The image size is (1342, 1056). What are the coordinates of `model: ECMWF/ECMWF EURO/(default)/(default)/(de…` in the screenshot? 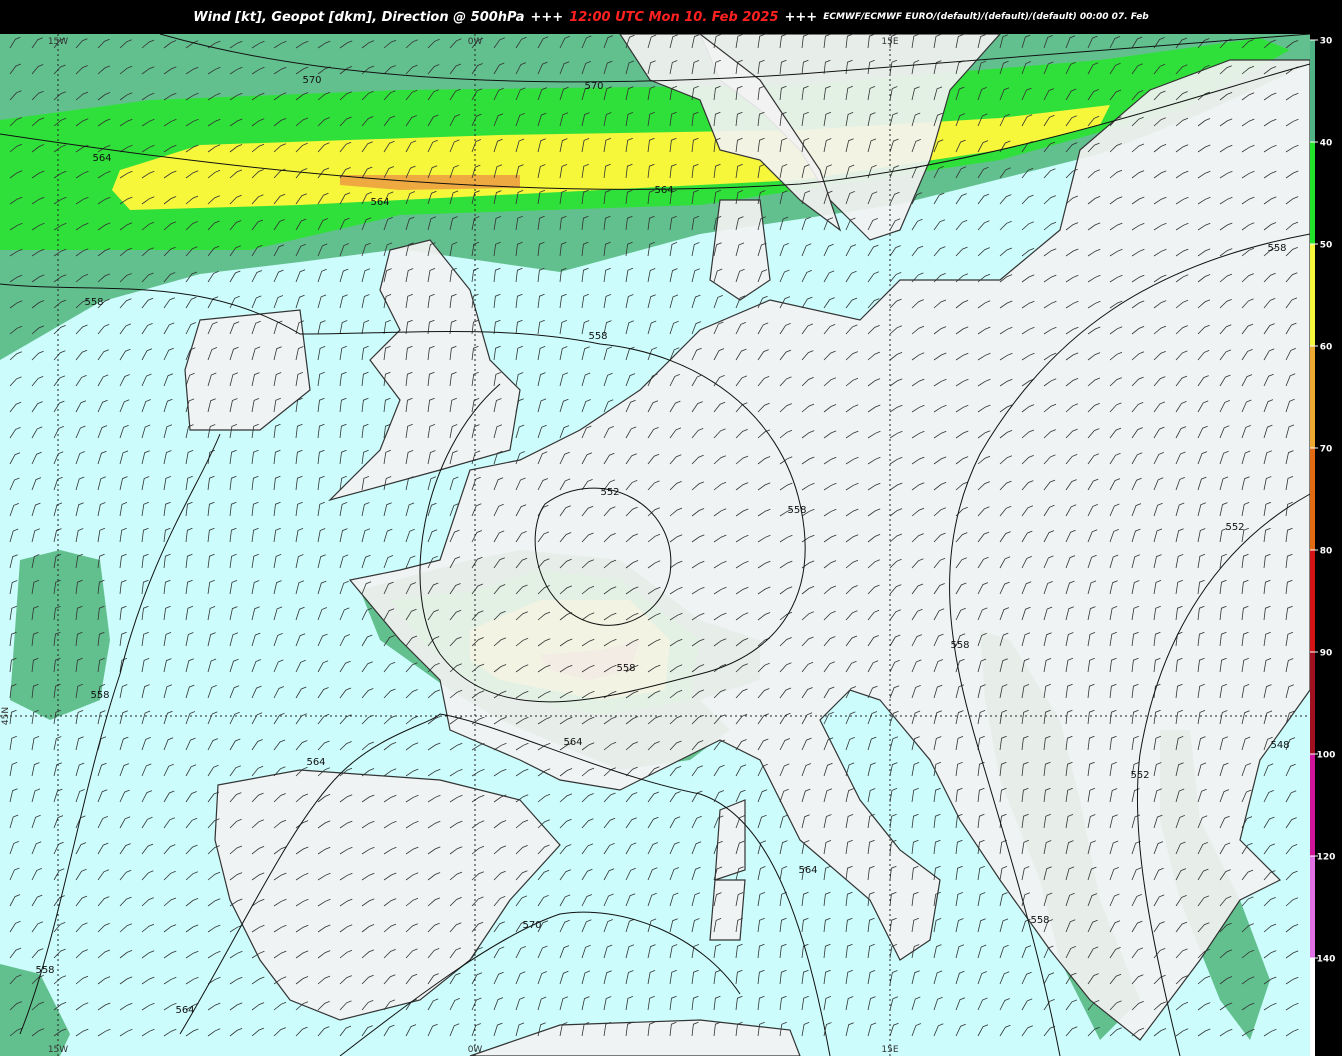 It's located at (986, 17).